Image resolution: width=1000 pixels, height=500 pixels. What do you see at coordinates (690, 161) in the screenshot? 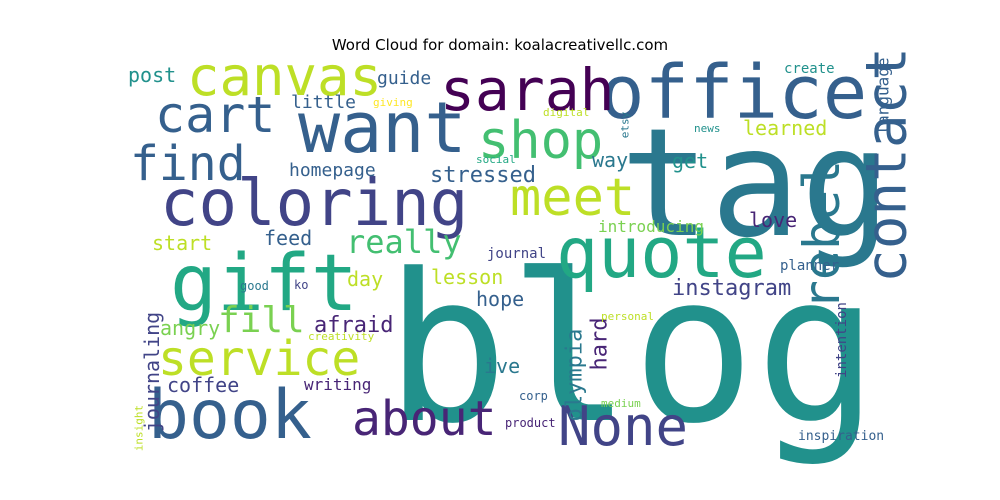
I see `word-get: get` at bounding box center [690, 161].